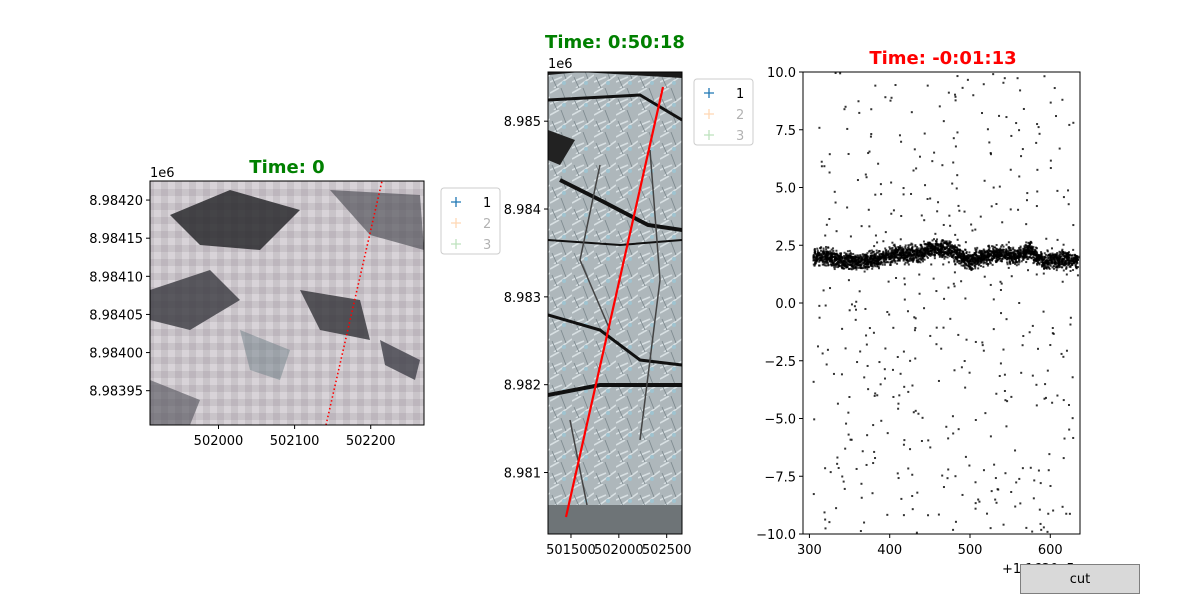 The height and width of the screenshot is (600, 1200). I want to click on panel-1-x-ticks: 502000 502100 502200, so click(295, 437).